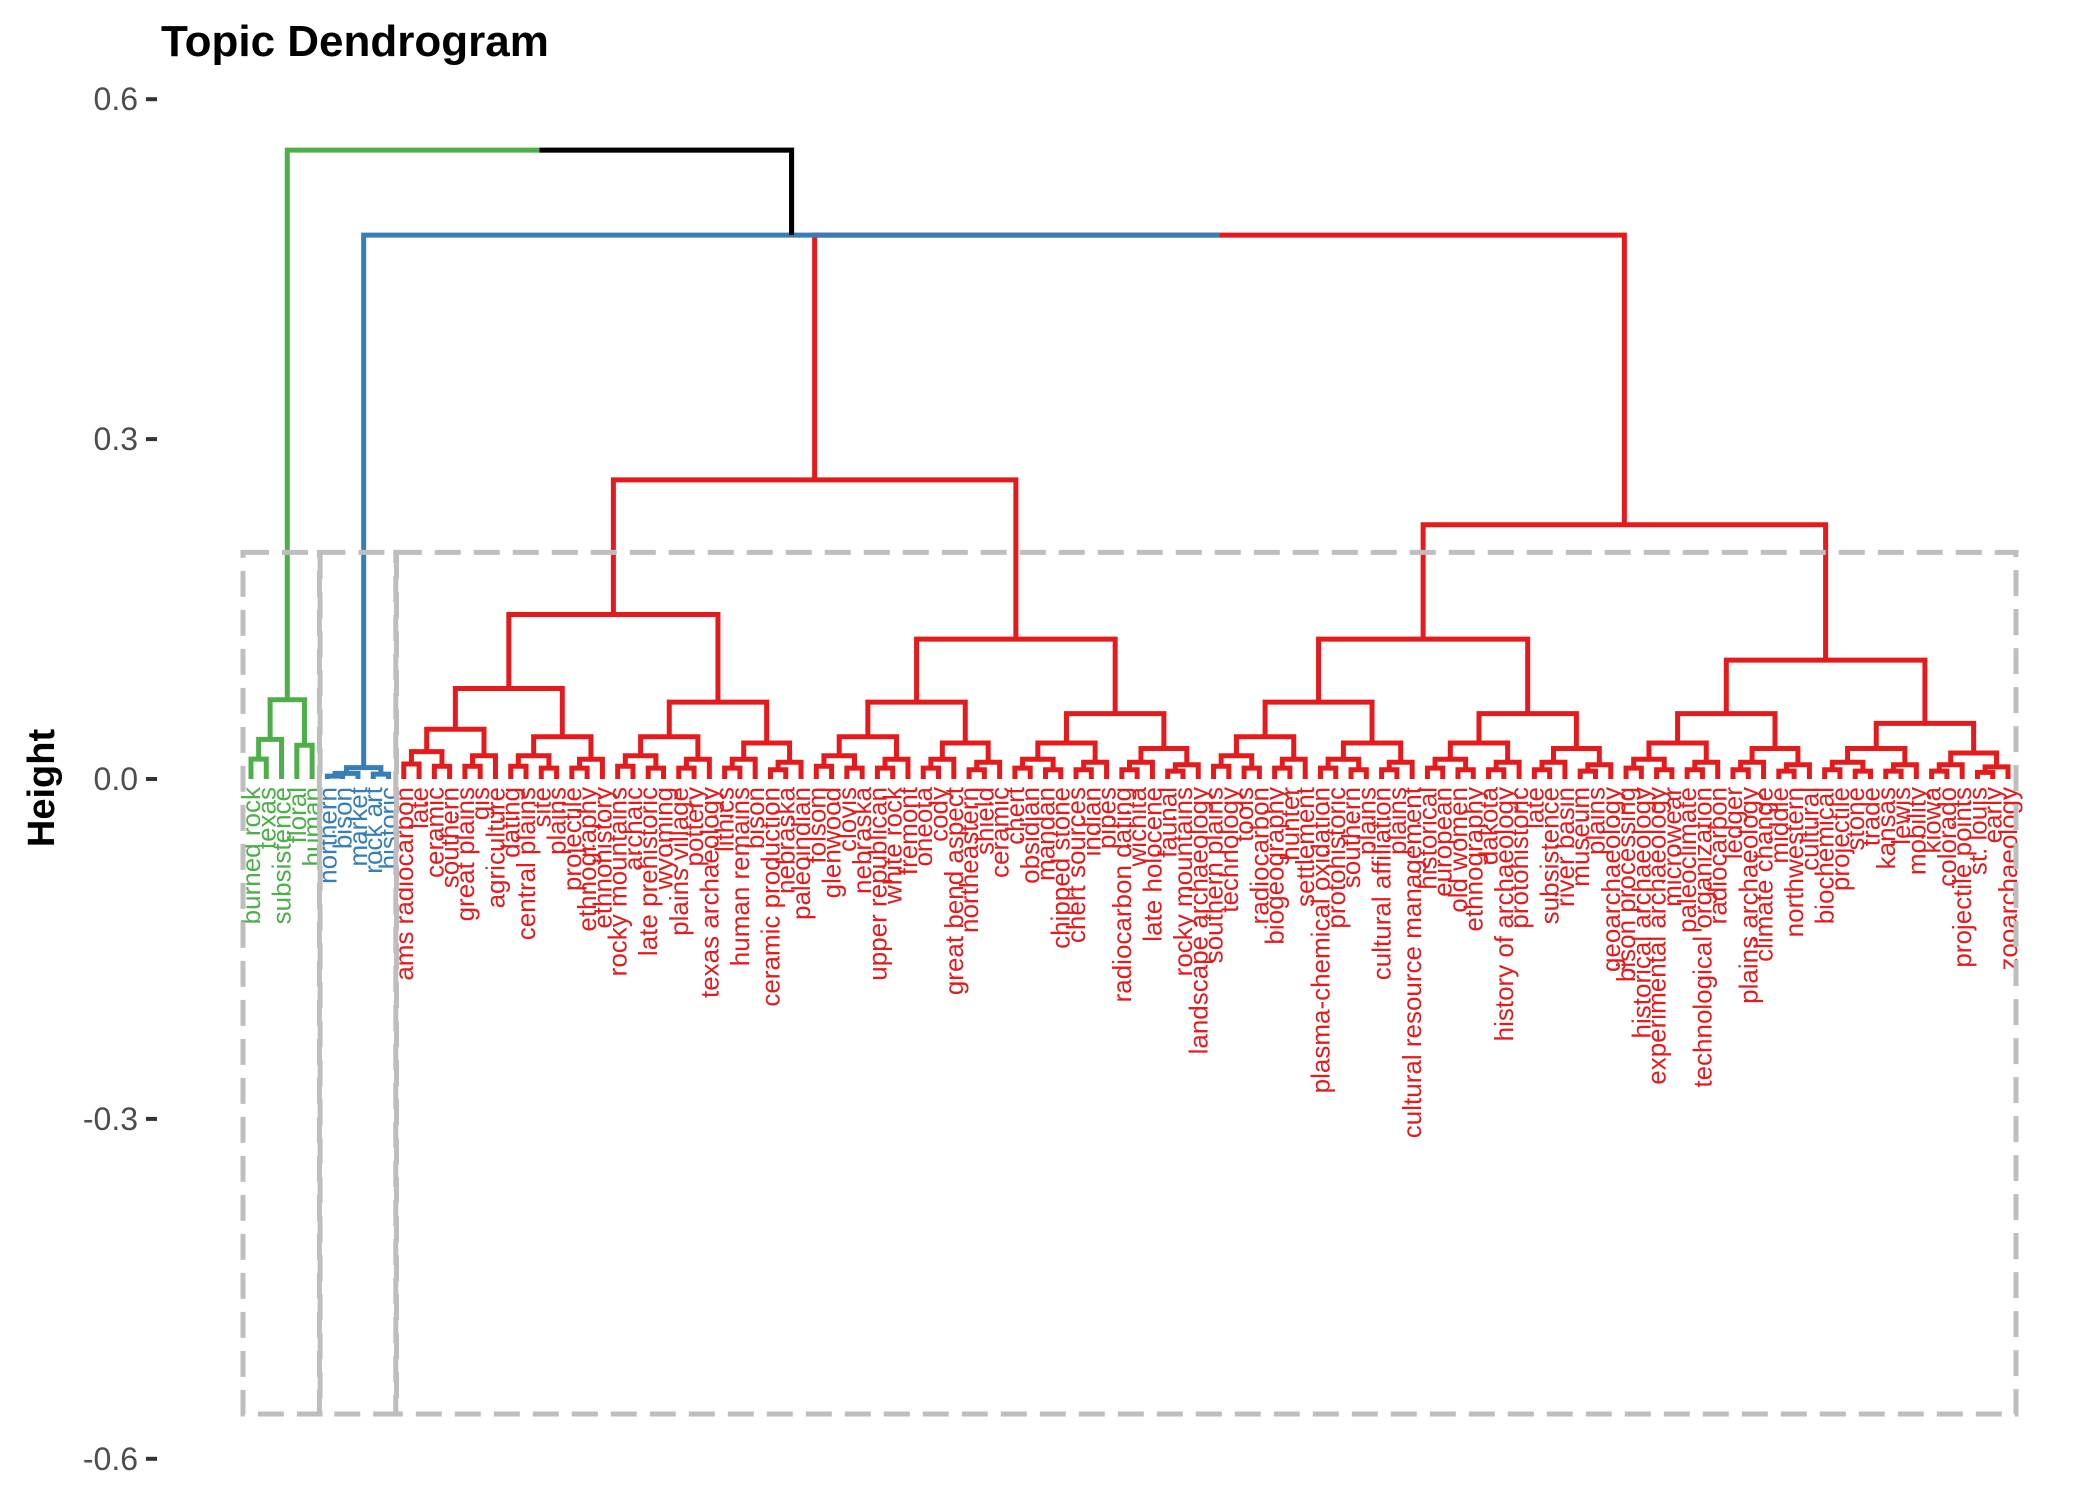 This screenshot has height=1500, width=2100. What do you see at coordinates (1045, 834) in the screenshot?
I see `leaf-label: mandan` at bounding box center [1045, 834].